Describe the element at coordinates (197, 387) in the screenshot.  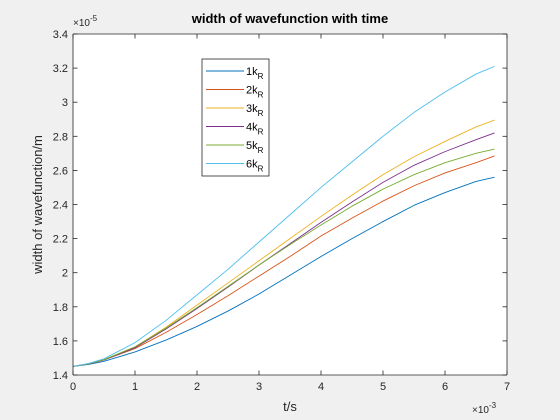
I see `x-tick-label: 2` at that location.